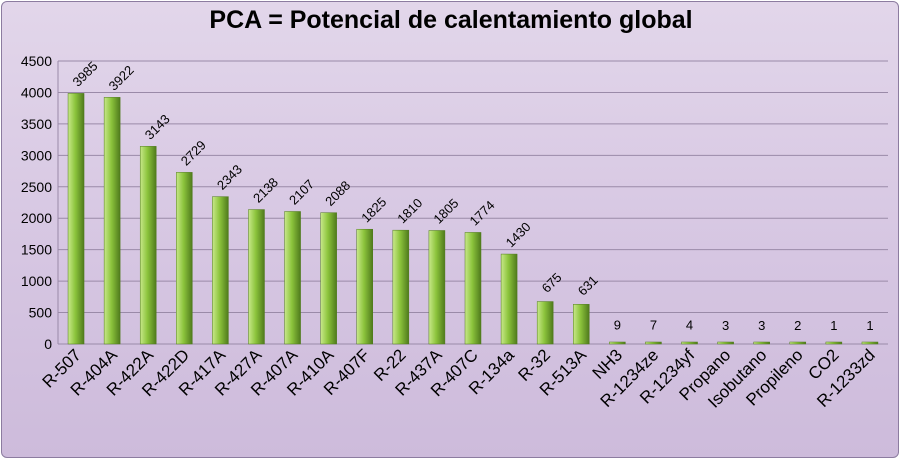 Image resolution: width=900 pixels, height=459 pixels. What do you see at coordinates (229, 177) in the screenshot?
I see `data-label: 2343` at bounding box center [229, 177].